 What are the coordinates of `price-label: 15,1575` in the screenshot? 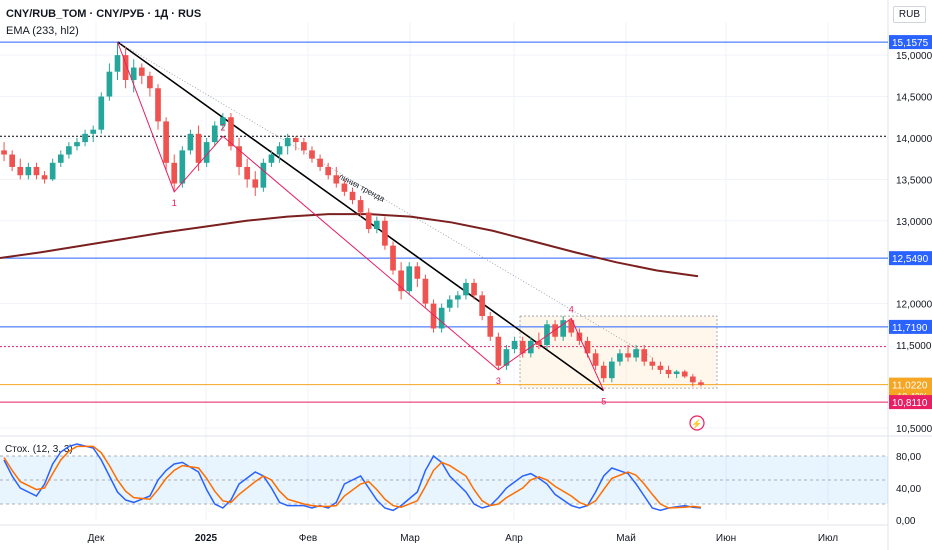 It's located at (910, 43).